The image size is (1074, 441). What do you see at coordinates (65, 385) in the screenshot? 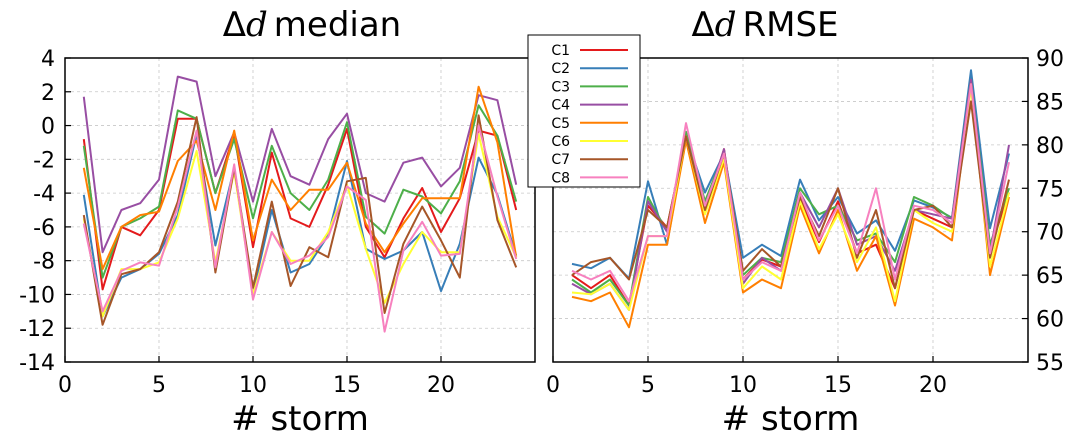
I see `median-x-tick-label: 0` at bounding box center [65, 385].